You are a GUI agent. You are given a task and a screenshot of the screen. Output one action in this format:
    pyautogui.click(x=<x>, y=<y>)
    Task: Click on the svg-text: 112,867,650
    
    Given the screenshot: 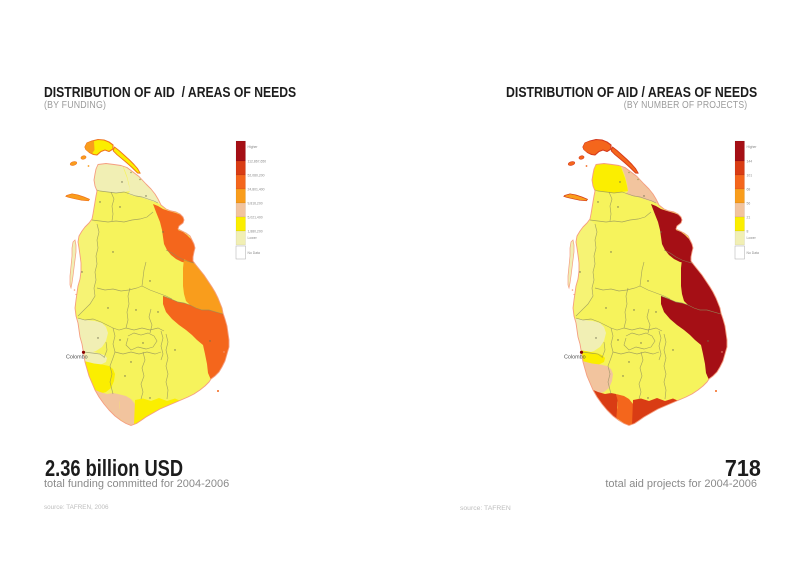 What is the action you would take?
    pyautogui.click(x=257, y=162)
    